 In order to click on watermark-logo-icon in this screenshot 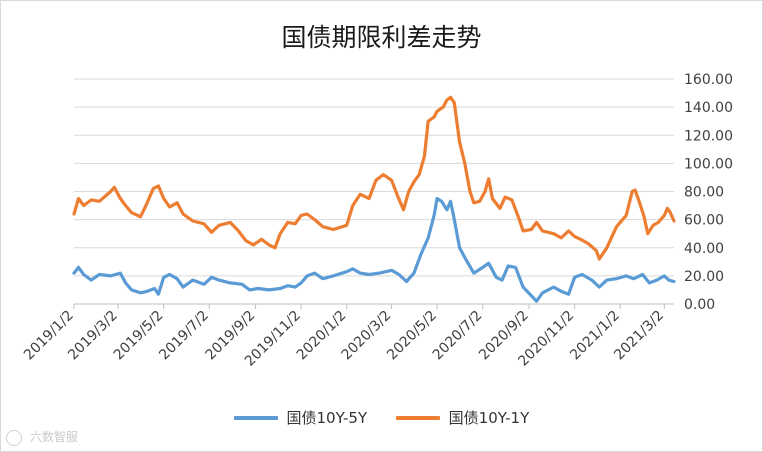, I will do `click(14, 437)`.